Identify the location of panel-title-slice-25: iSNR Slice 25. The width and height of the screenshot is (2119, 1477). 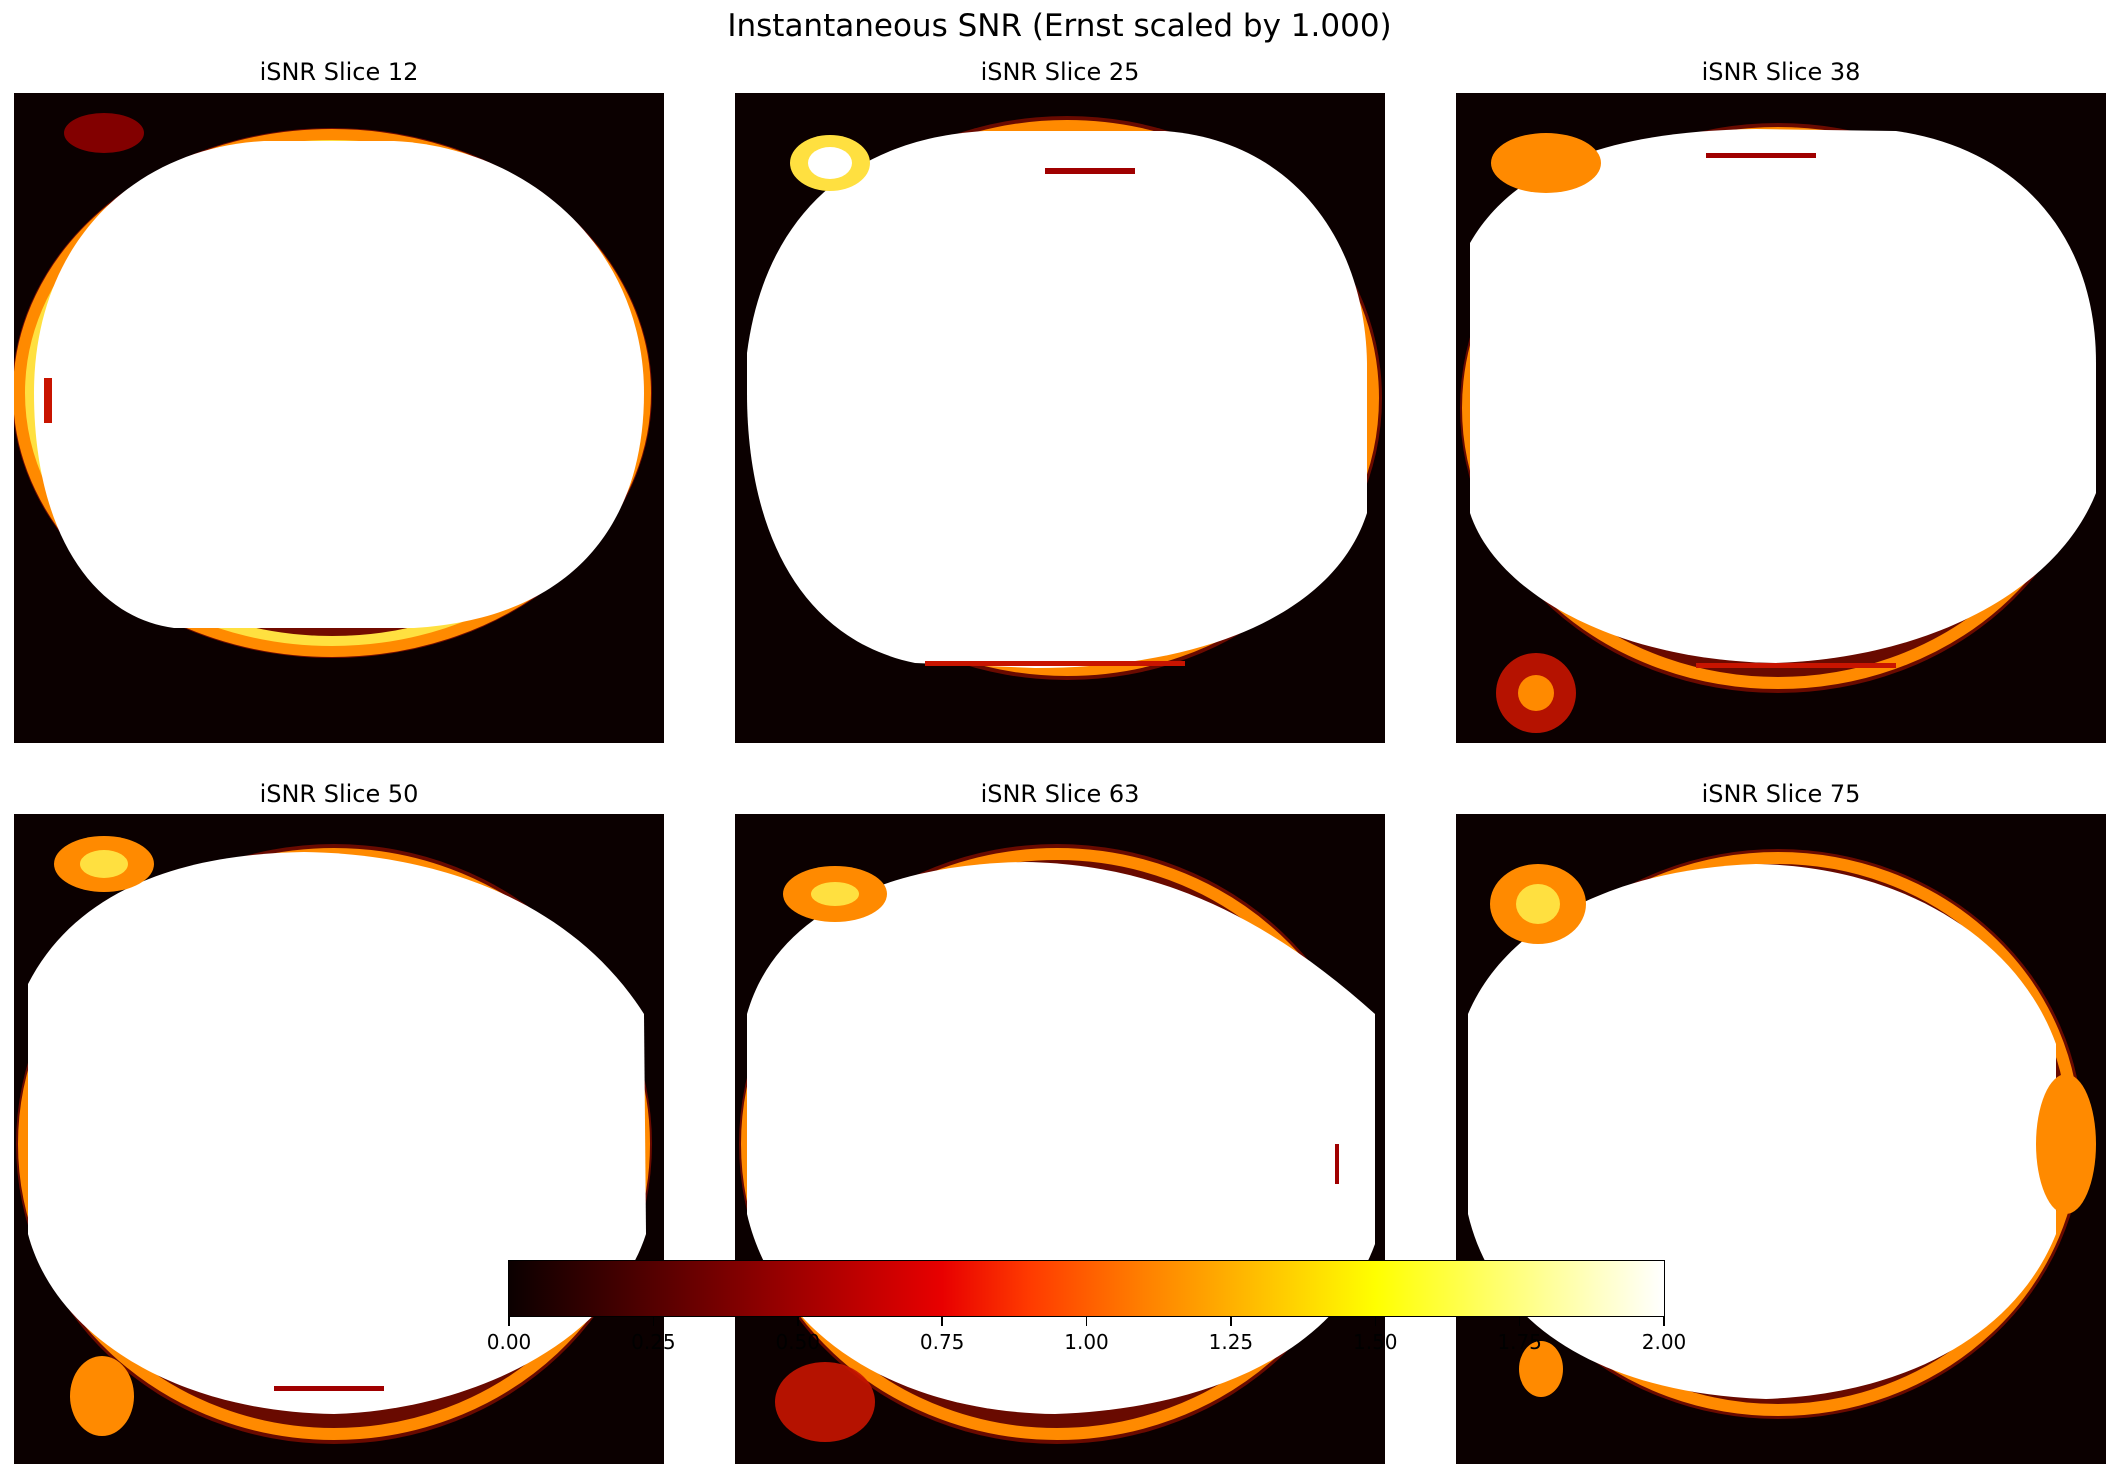
(1060, 72).